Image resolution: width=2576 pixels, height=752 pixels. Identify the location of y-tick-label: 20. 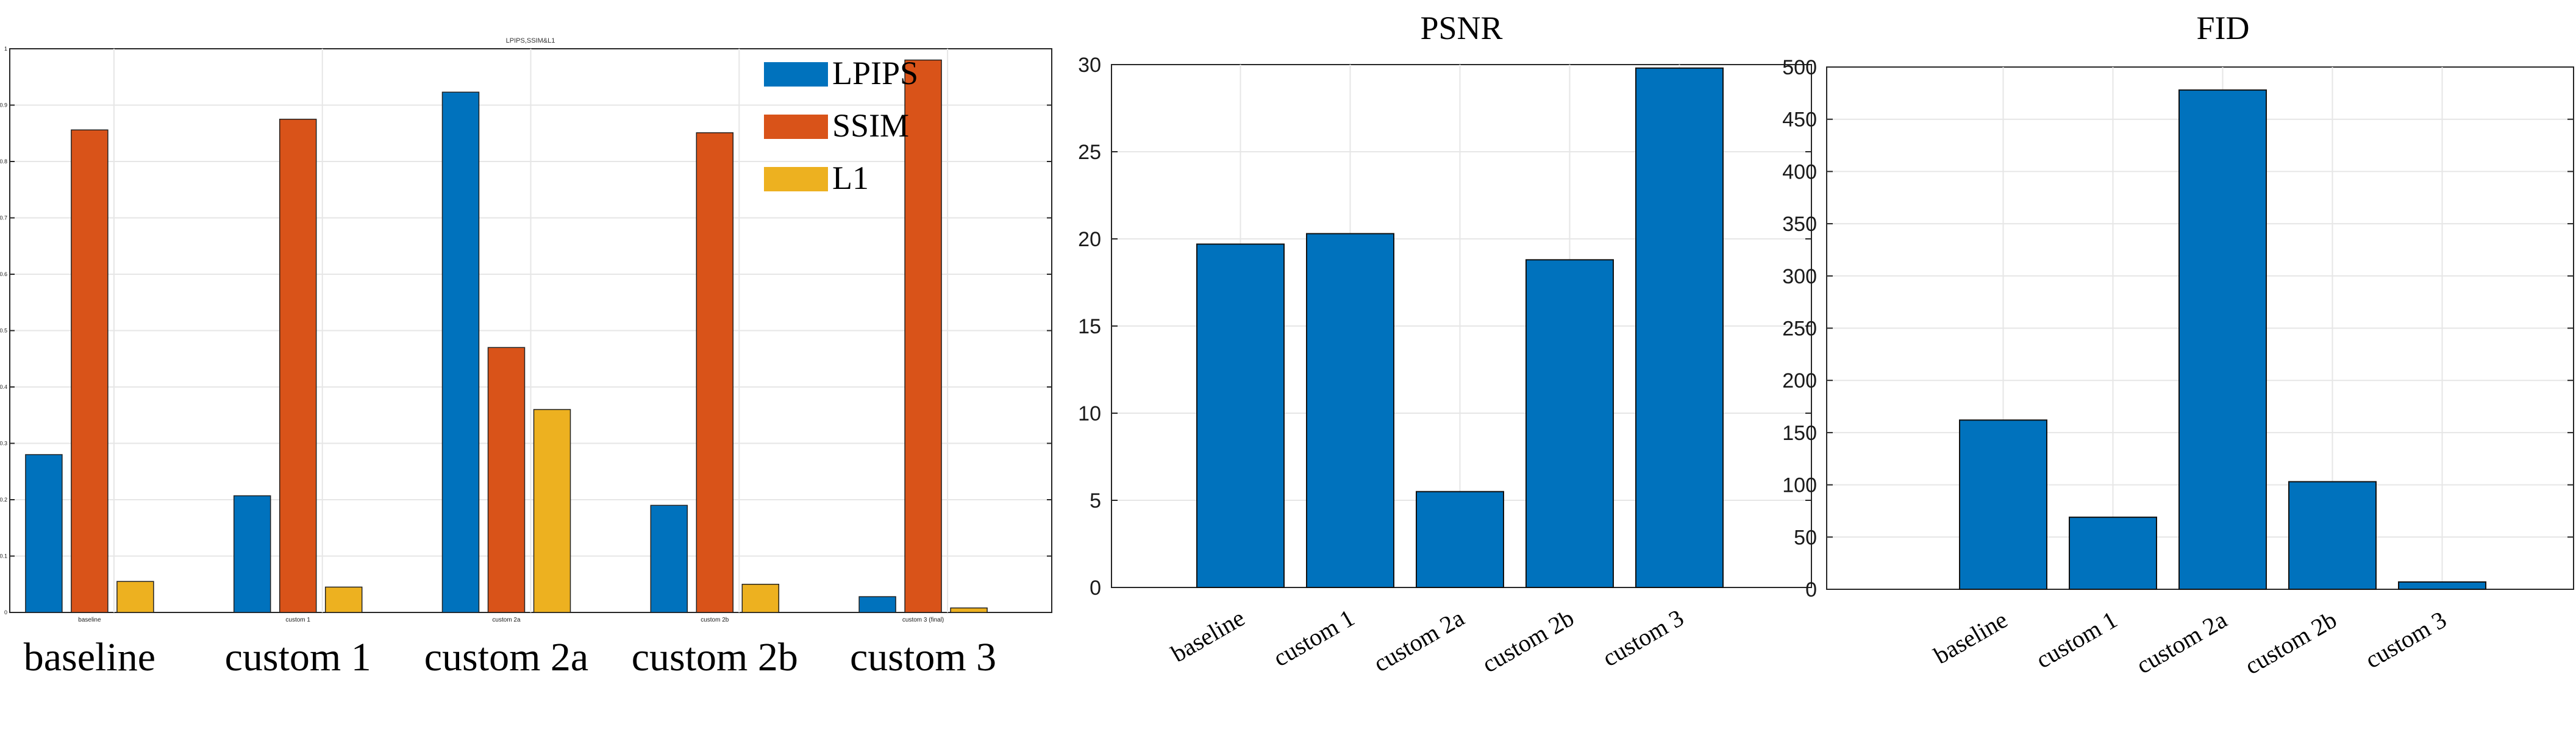
(1089, 239).